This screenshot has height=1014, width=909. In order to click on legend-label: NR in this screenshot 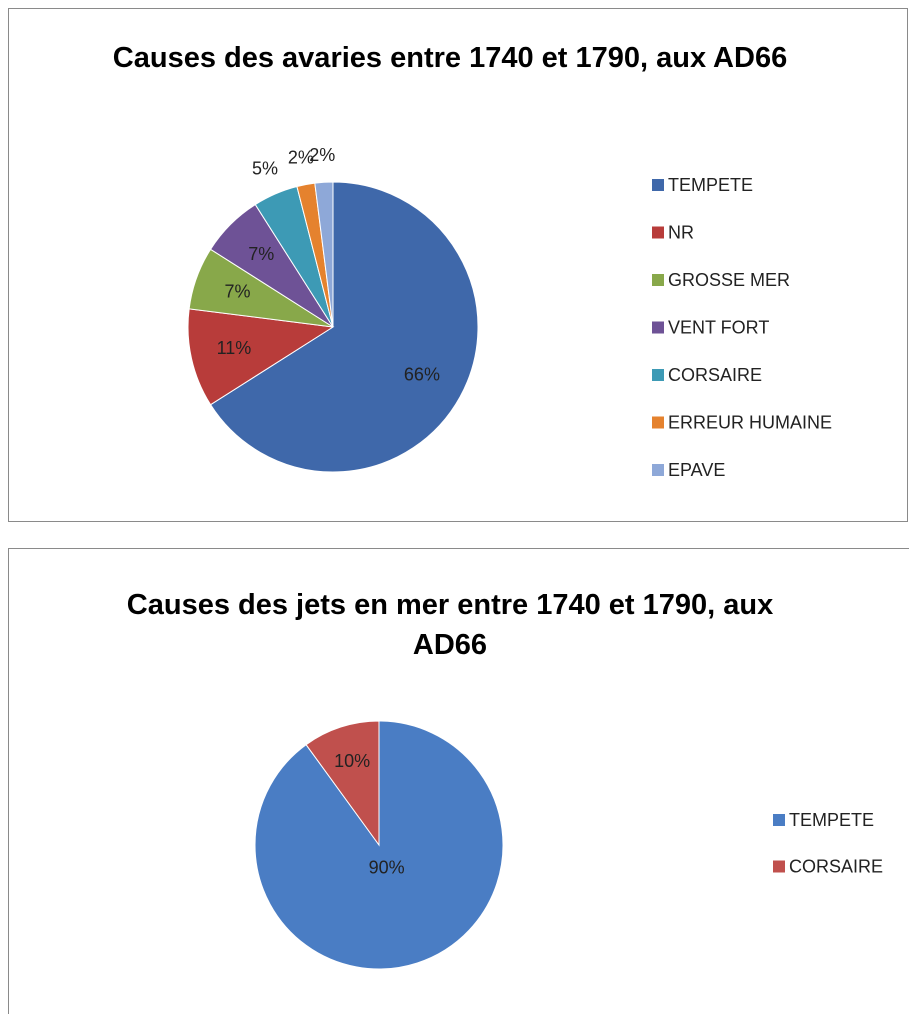, I will do `click(681, 232)`.